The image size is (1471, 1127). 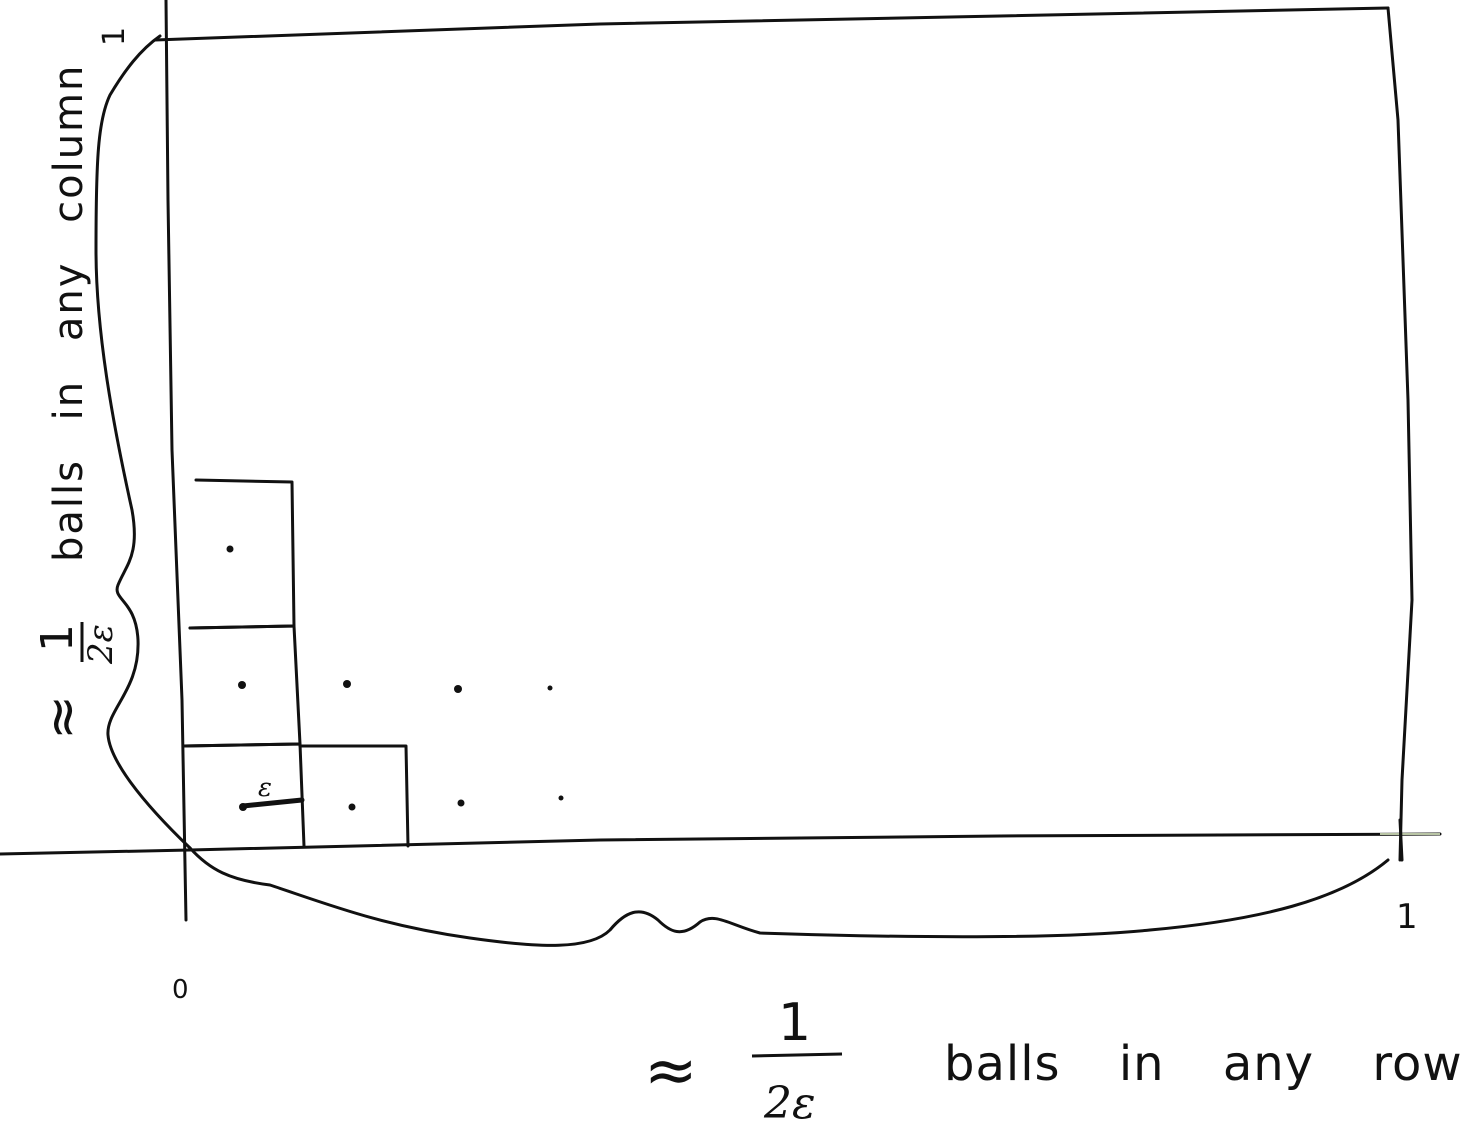 I want to click on row-fraction-bar, so click(x=797, y=1055).